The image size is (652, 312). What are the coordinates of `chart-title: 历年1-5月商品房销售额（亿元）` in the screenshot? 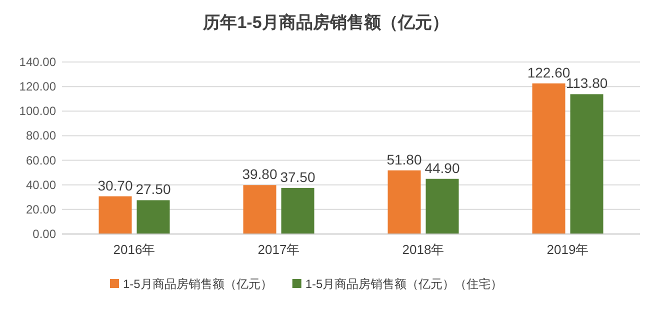 It's located at (325, 22).